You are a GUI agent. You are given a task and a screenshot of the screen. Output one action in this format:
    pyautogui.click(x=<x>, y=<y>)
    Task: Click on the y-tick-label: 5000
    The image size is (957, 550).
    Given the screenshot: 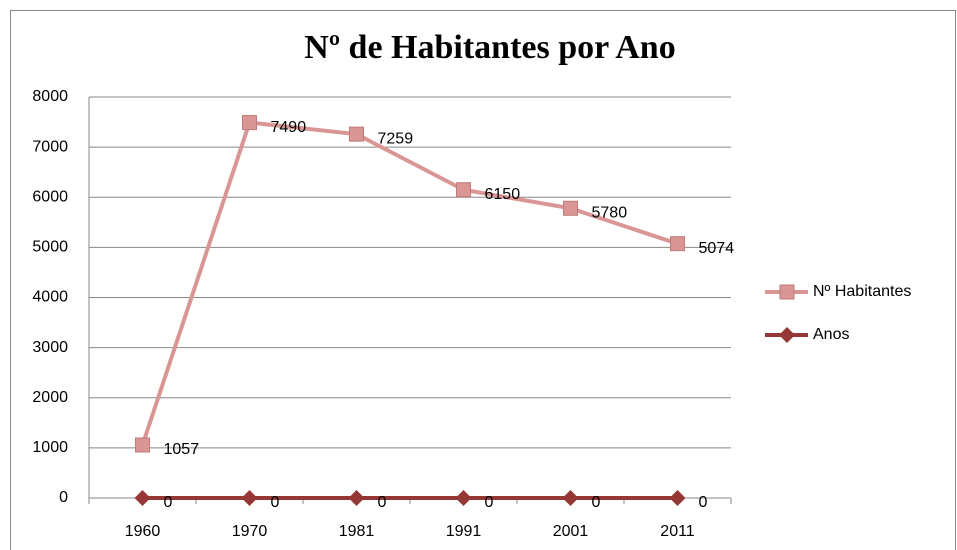 What is the action you would take?
    pyautogui.click(x=50, y=247)
    